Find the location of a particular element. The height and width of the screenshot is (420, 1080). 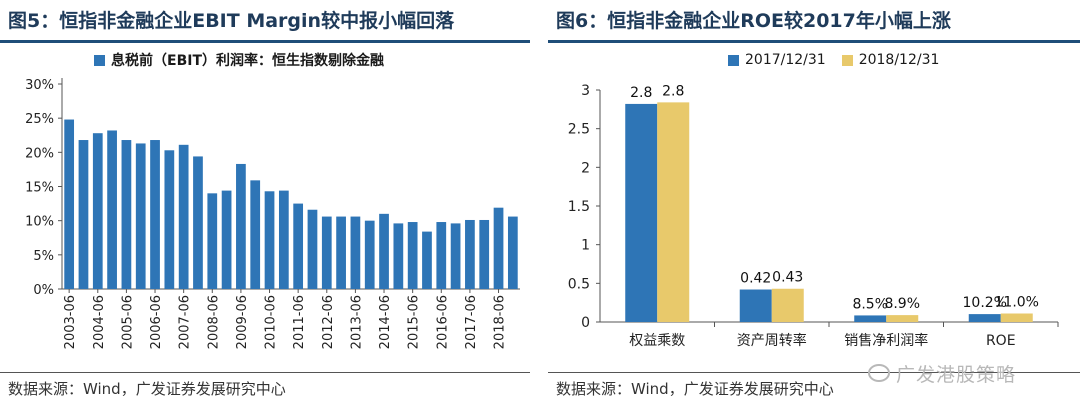

left-legend: 息税前（EBIT）利润率：恒生指数剔除金融 is located at coordinates (239, 60).